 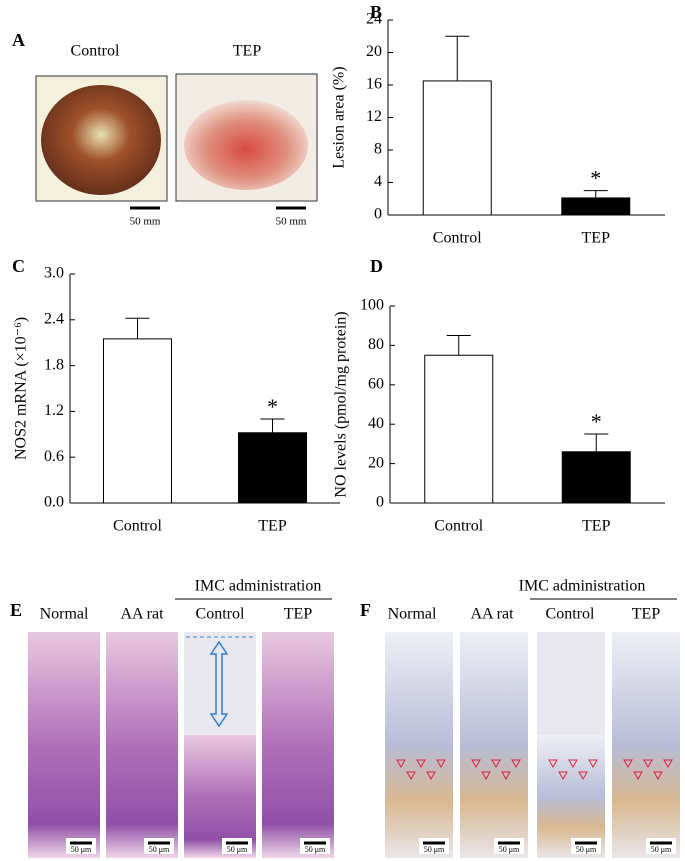 What do you see at coordinates (18, 40) in the screenshot?
I see `panel-letter: A` at bounding box center [18, 40].